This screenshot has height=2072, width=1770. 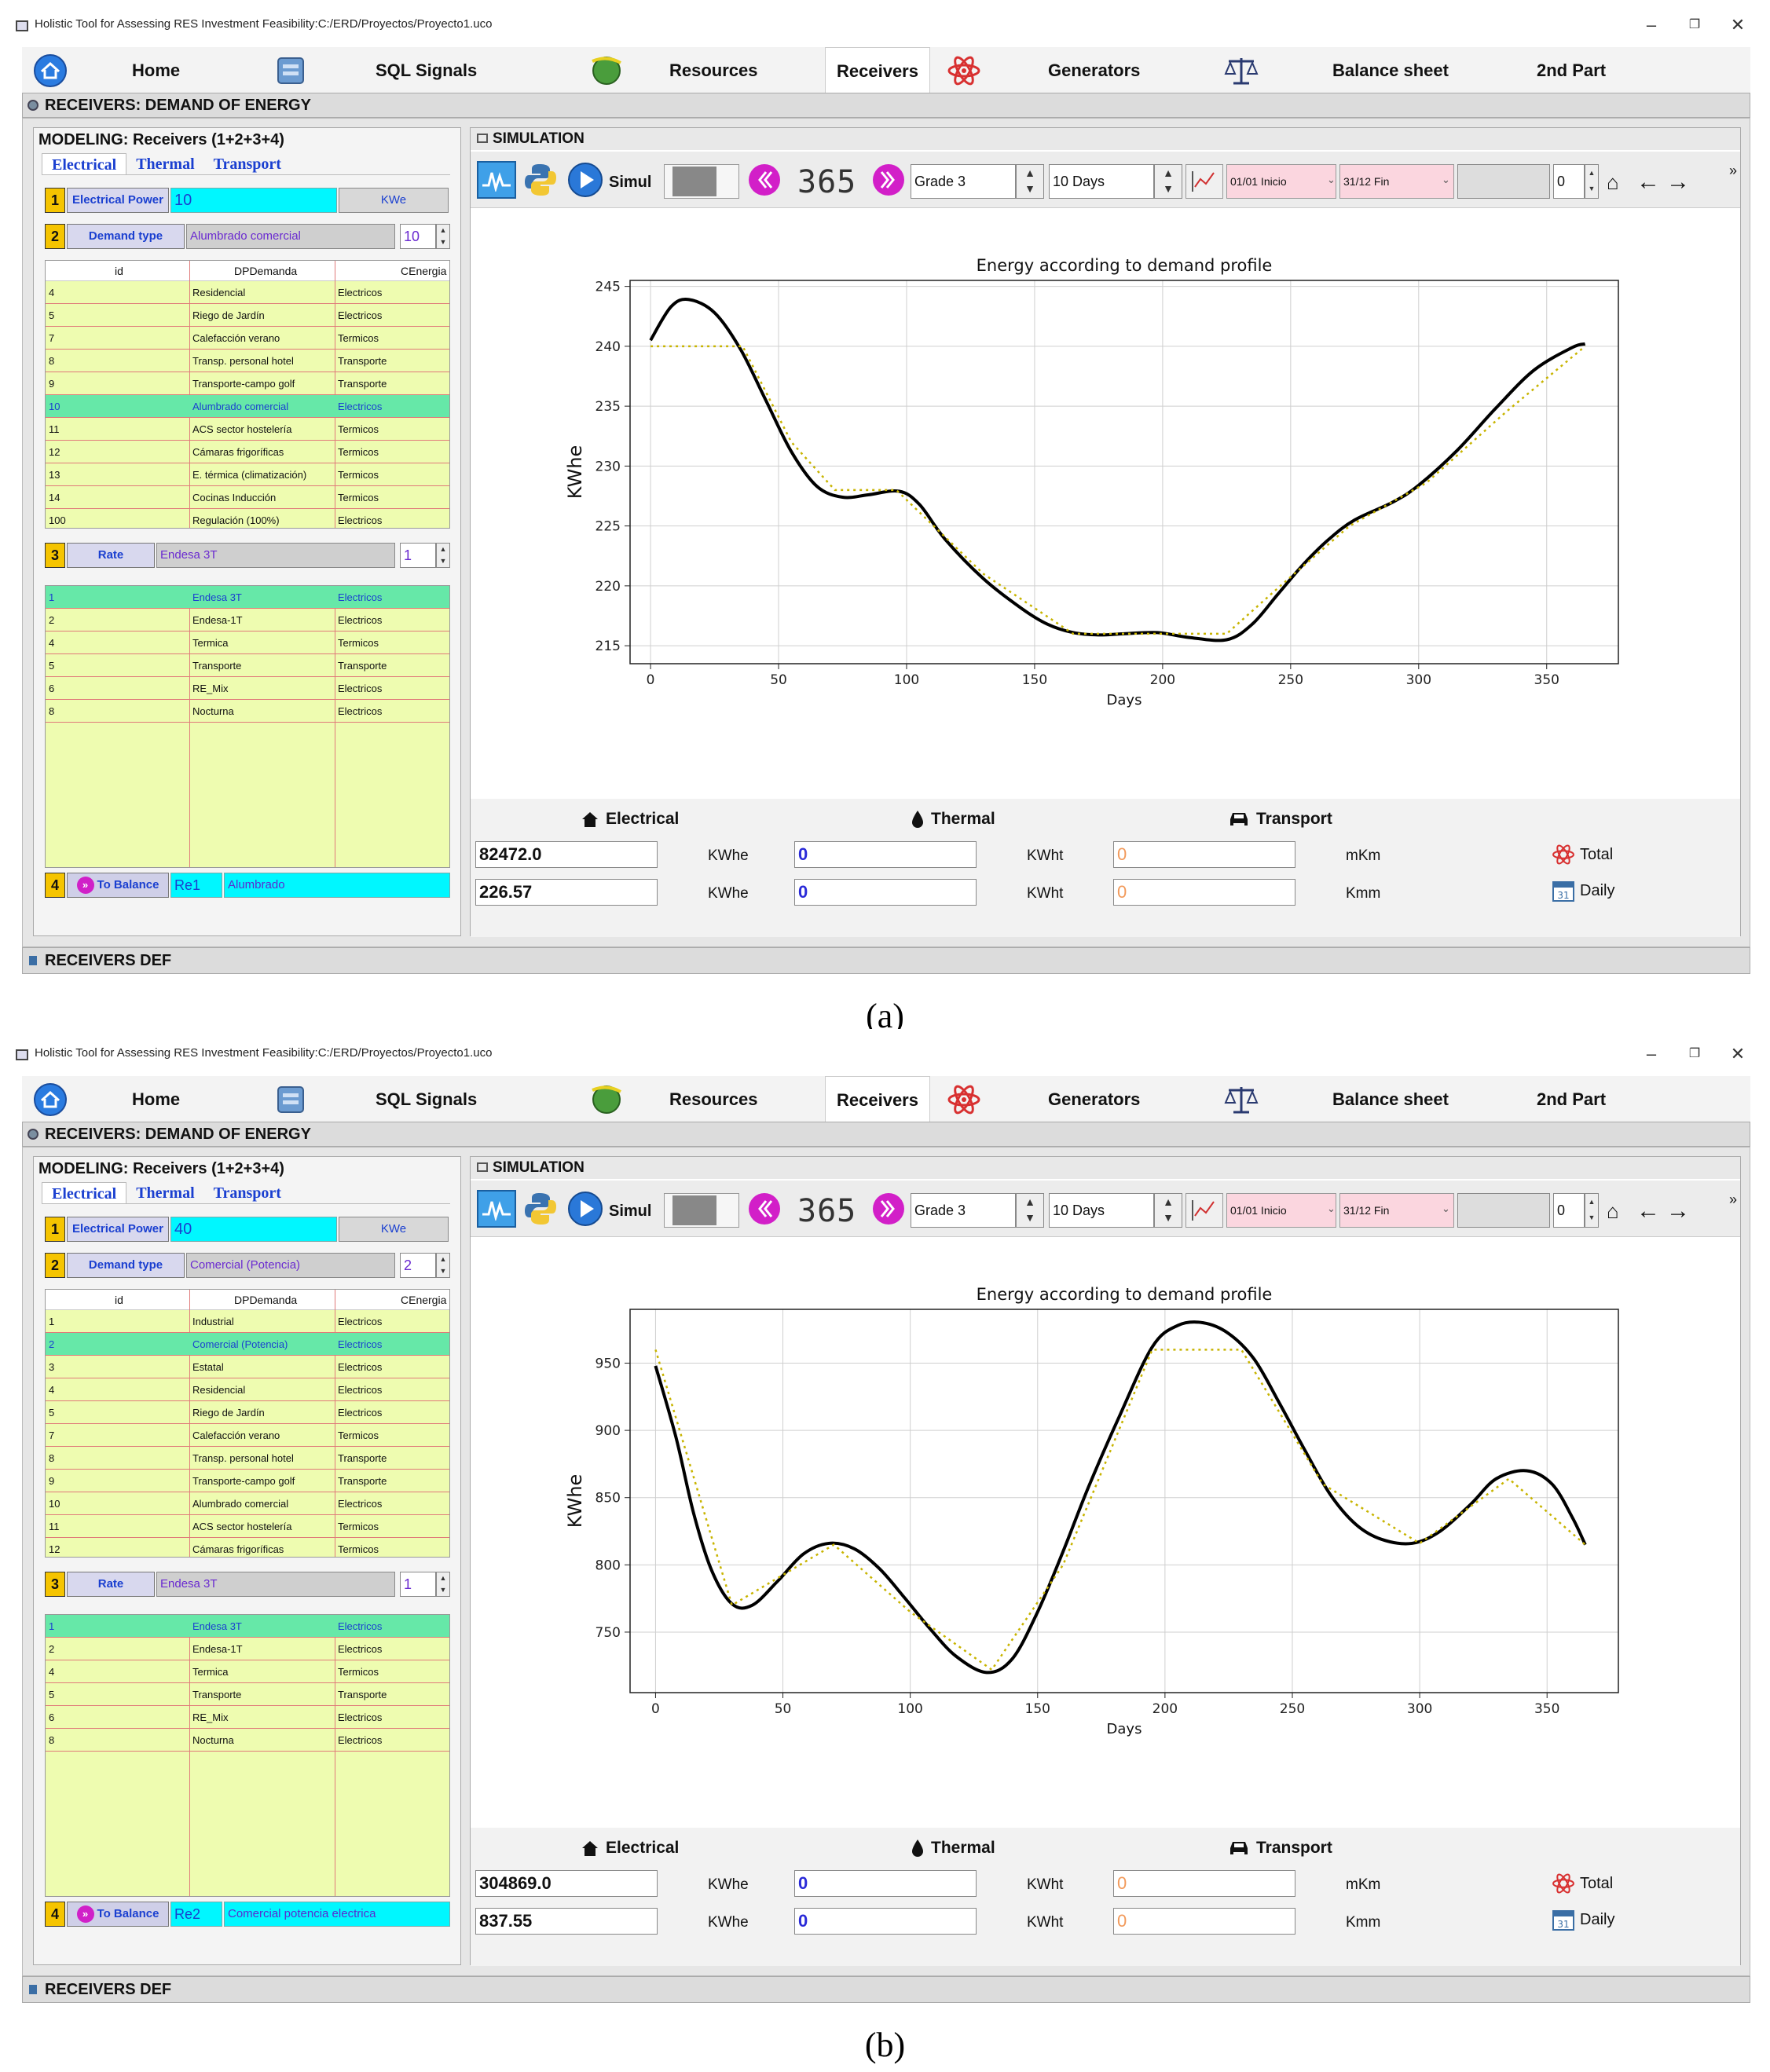 What do you see at coordinates (418, 1265) in the screenshot?
I see `demand-type-spinbox: 2` at bounding box center [418, 1265].